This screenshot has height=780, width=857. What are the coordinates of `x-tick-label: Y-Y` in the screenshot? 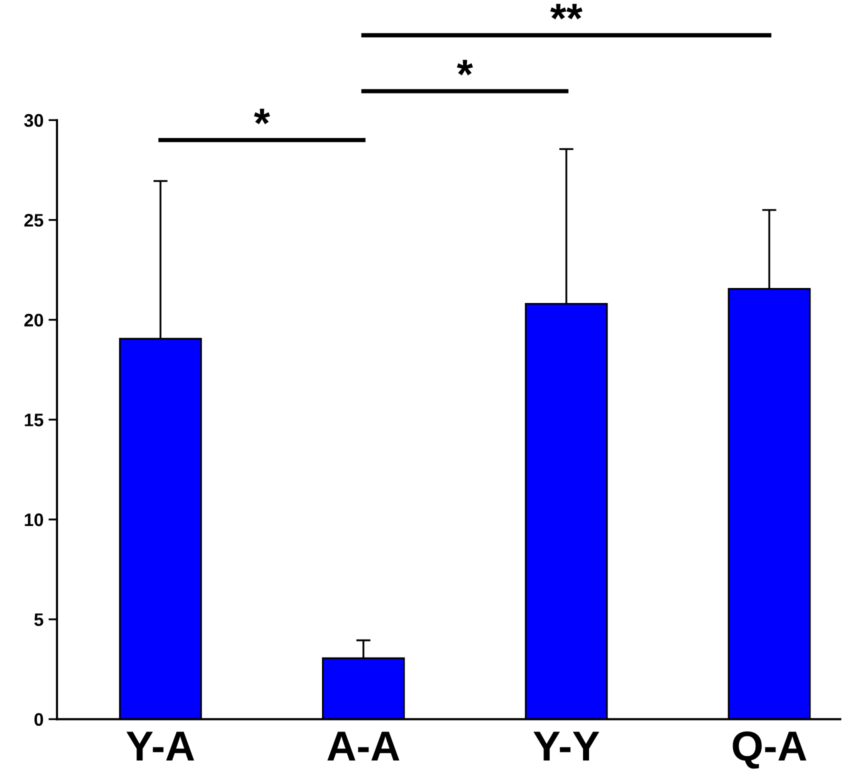 It's located at (566, 746).